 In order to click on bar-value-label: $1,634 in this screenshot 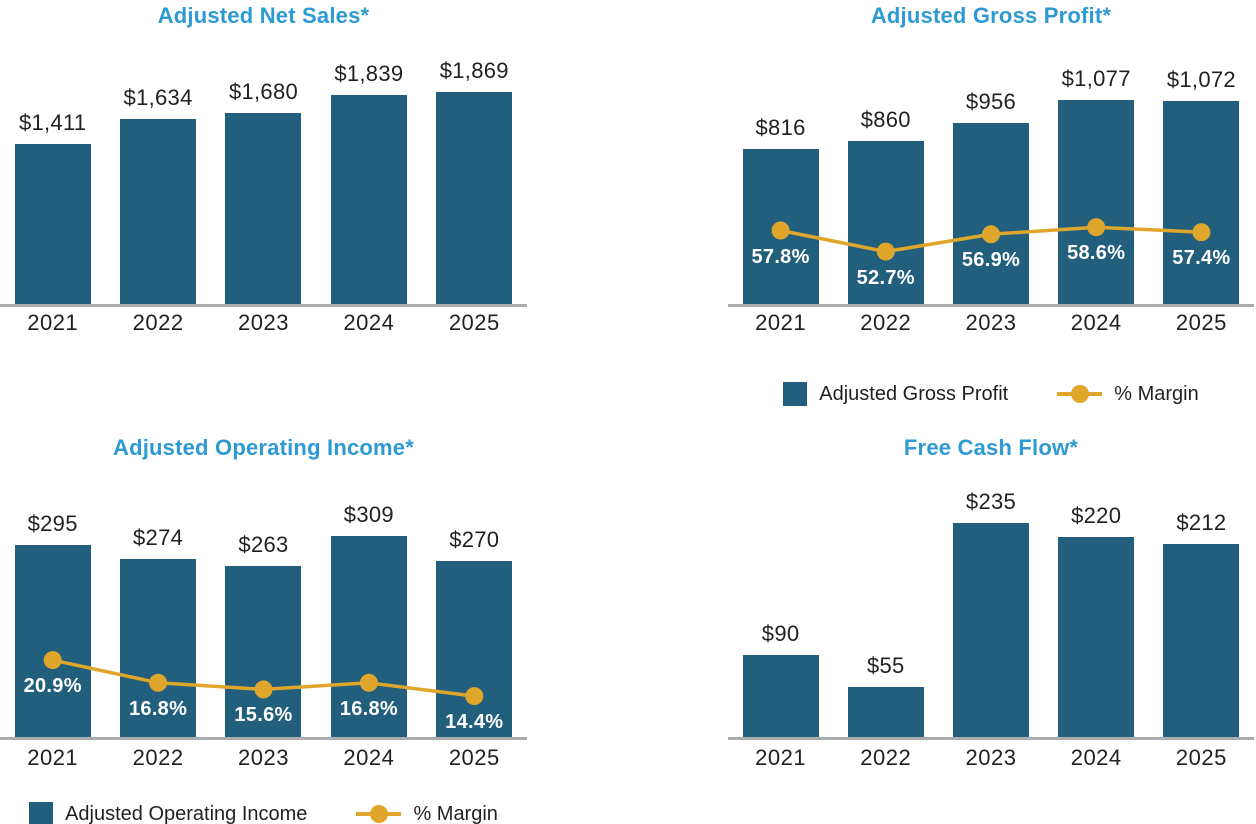, I will do `click(158, 97)`.